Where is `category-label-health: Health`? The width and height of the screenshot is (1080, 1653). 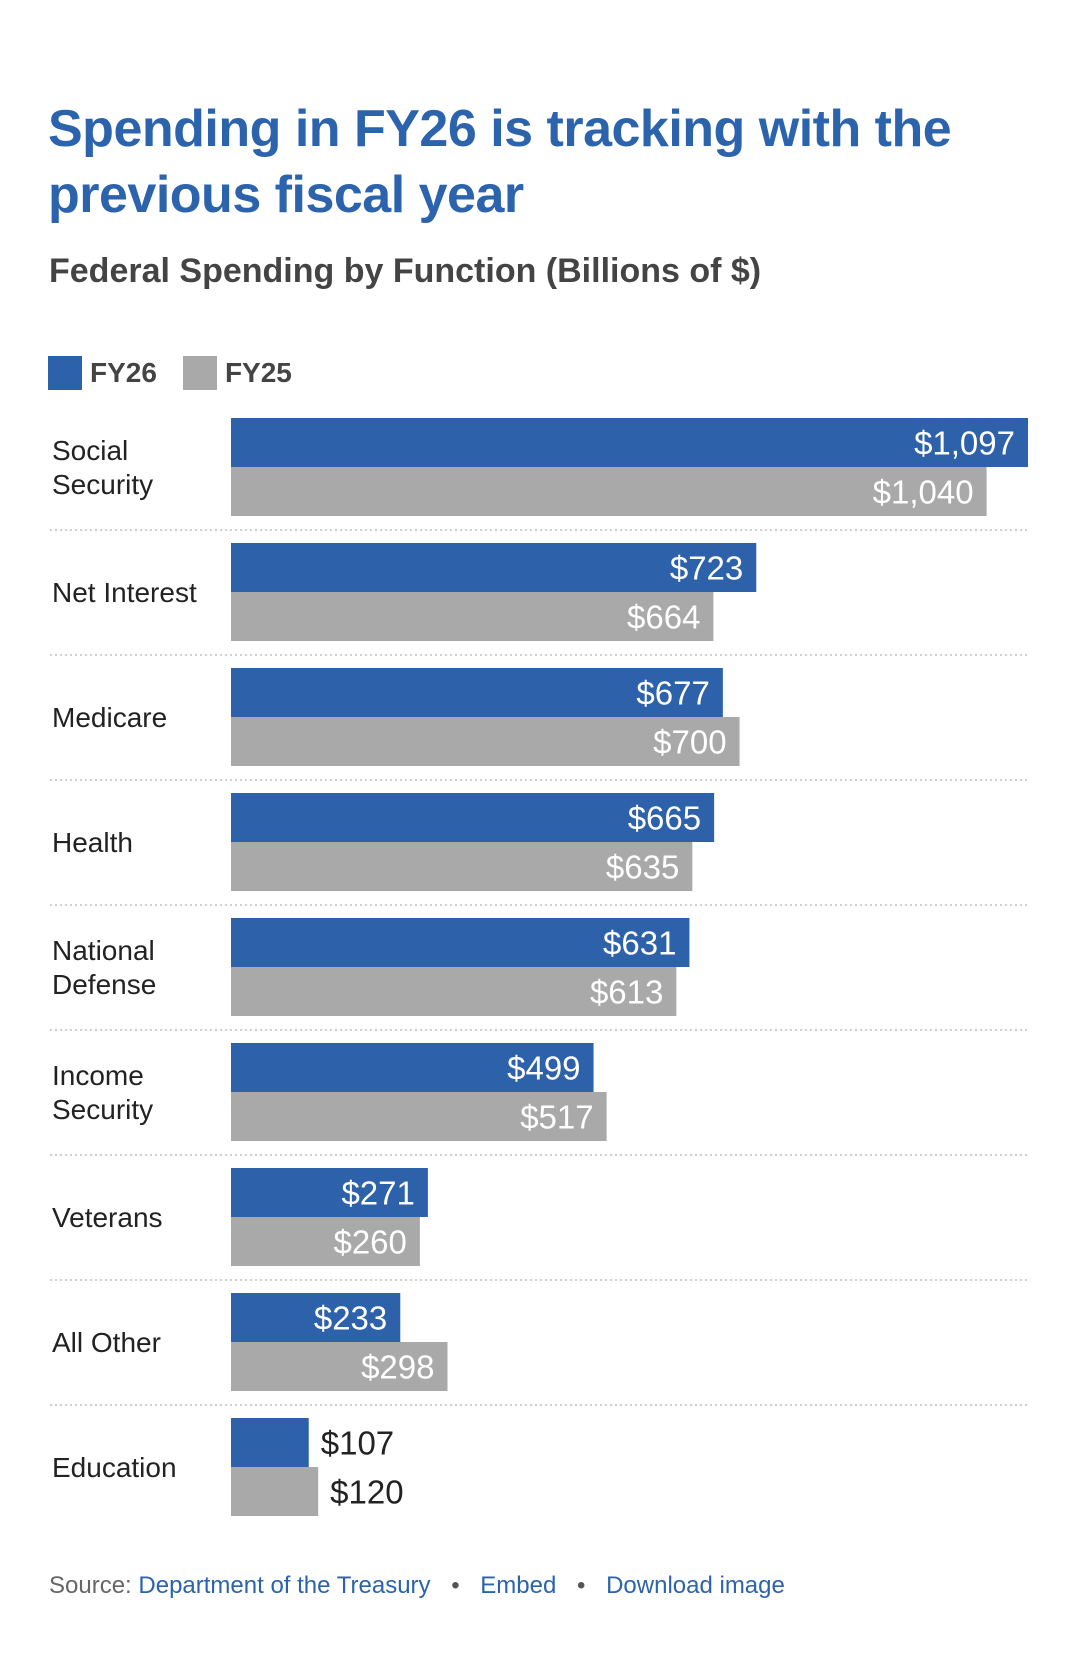
category-label-health: Health is located at coordinates (92, 842).